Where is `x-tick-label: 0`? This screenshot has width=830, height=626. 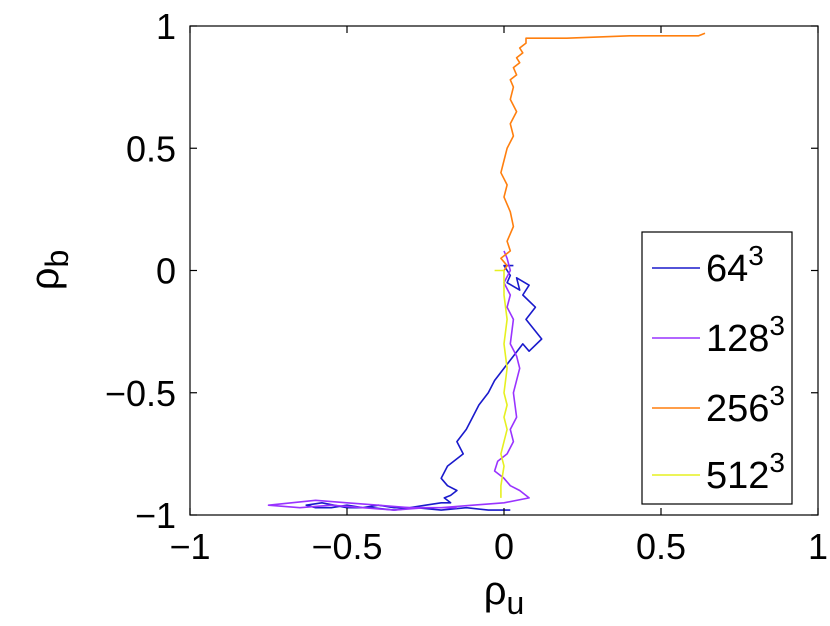 x-tick-label: 0 is located at coordinates (504, 546).